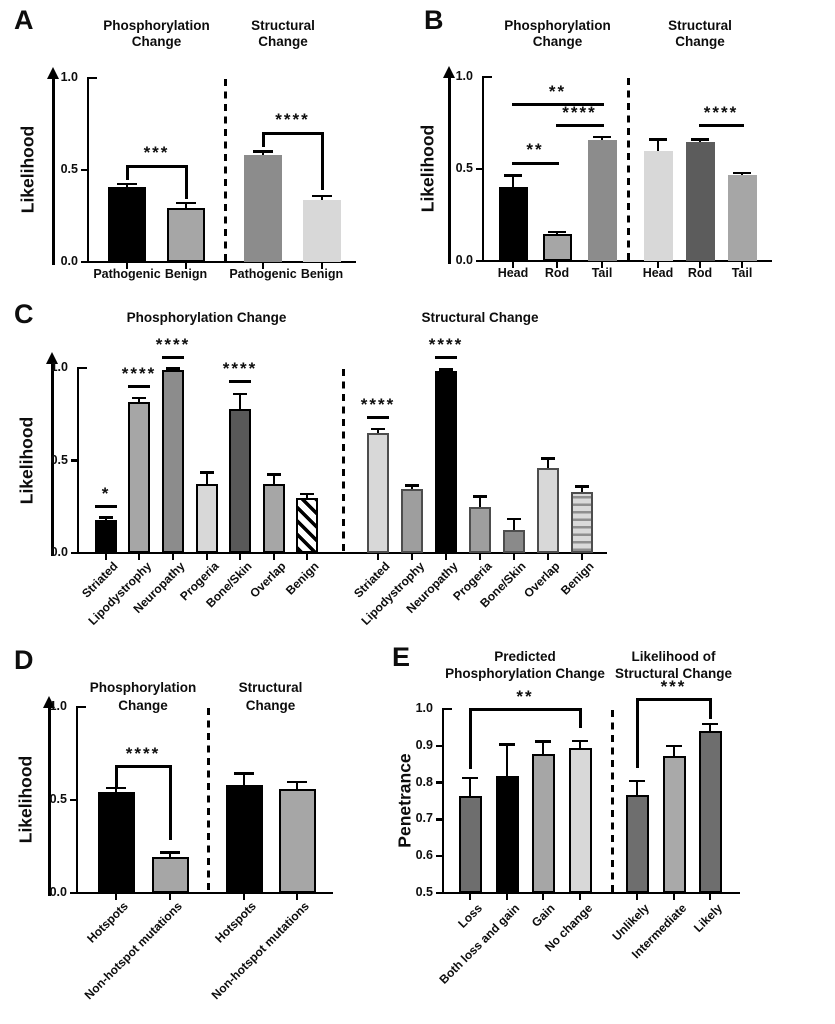 The image size is (835, 1024). I want to click on bar-lipodystrophy, so click(412, 521).